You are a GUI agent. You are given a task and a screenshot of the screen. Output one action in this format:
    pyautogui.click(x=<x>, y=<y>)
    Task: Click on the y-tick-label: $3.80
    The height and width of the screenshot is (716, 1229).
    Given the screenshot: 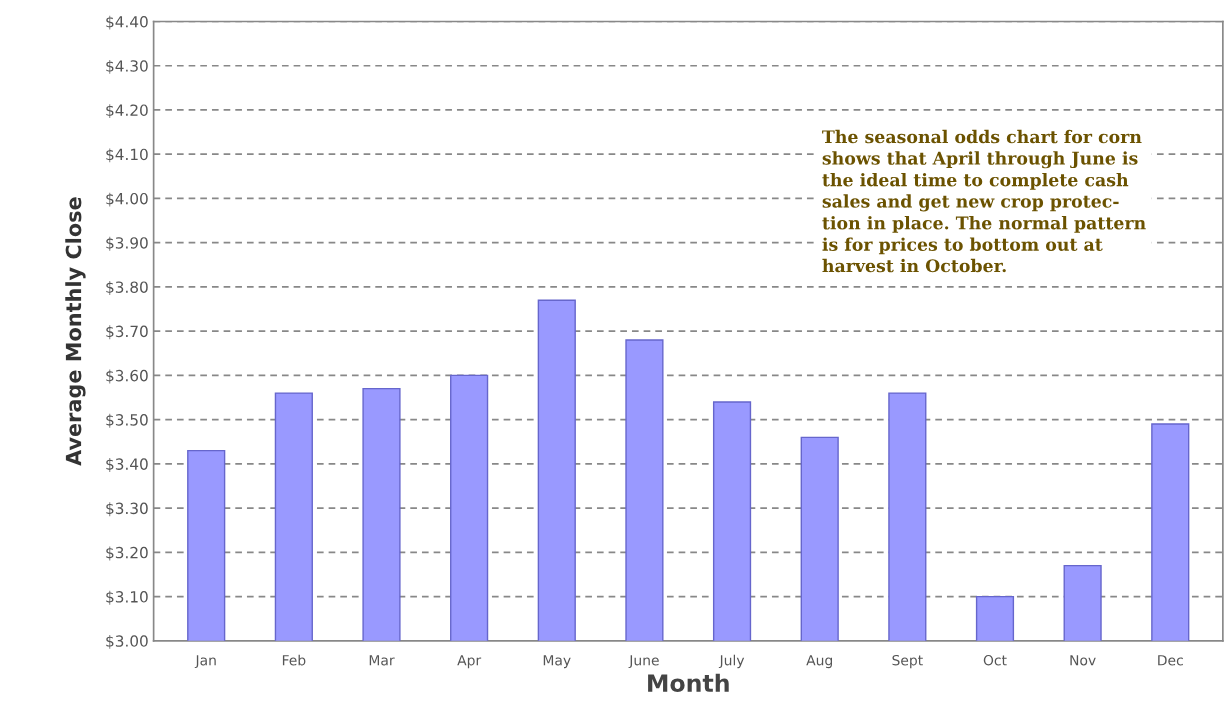 What is the action you would take?
    pyautogui.click(x=127, y=288)
    